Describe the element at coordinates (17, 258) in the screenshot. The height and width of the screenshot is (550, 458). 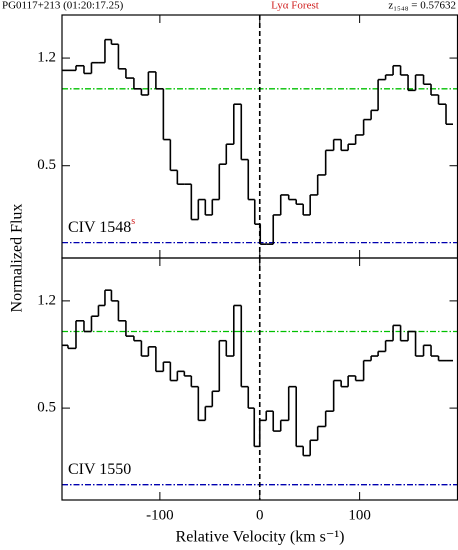
I see `y-axis-label: Normalized Flux` at that location.